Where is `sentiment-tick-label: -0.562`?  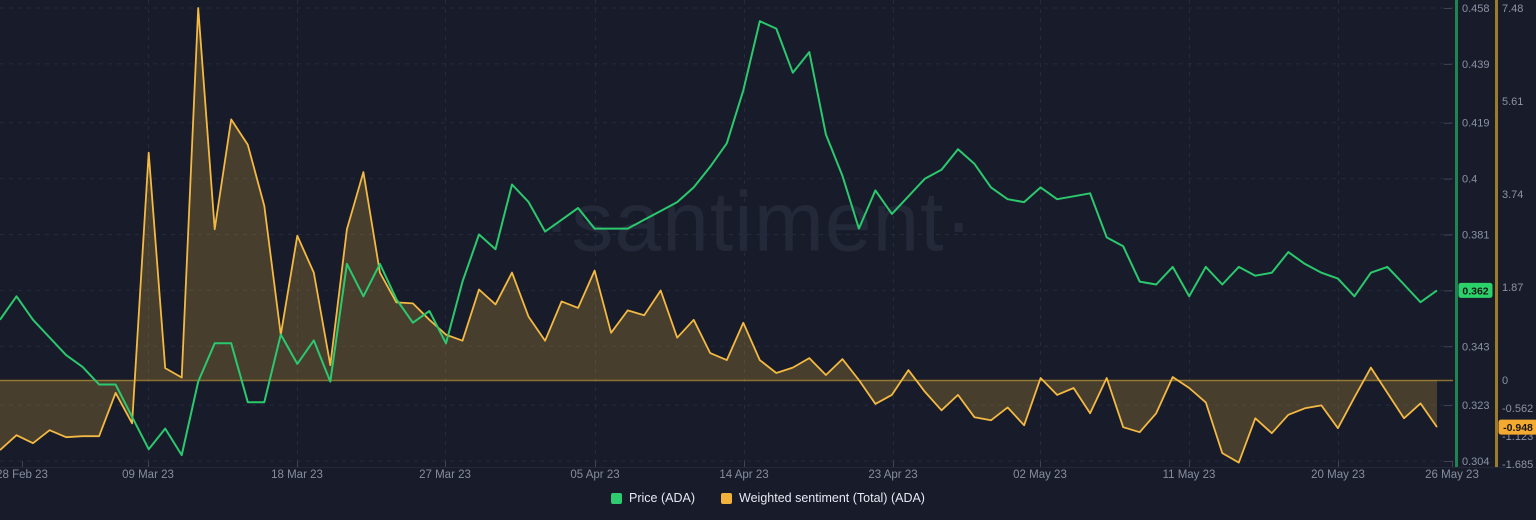
sentiment-tick-label: -0.562 is located at coordinates (1517, 409).